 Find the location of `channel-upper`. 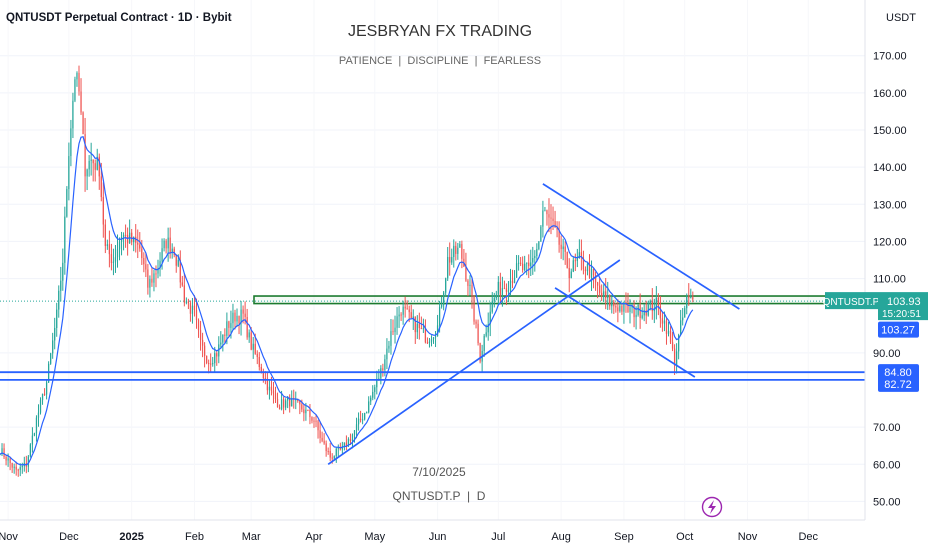

channel-upper is located at coordinates (641, 246).